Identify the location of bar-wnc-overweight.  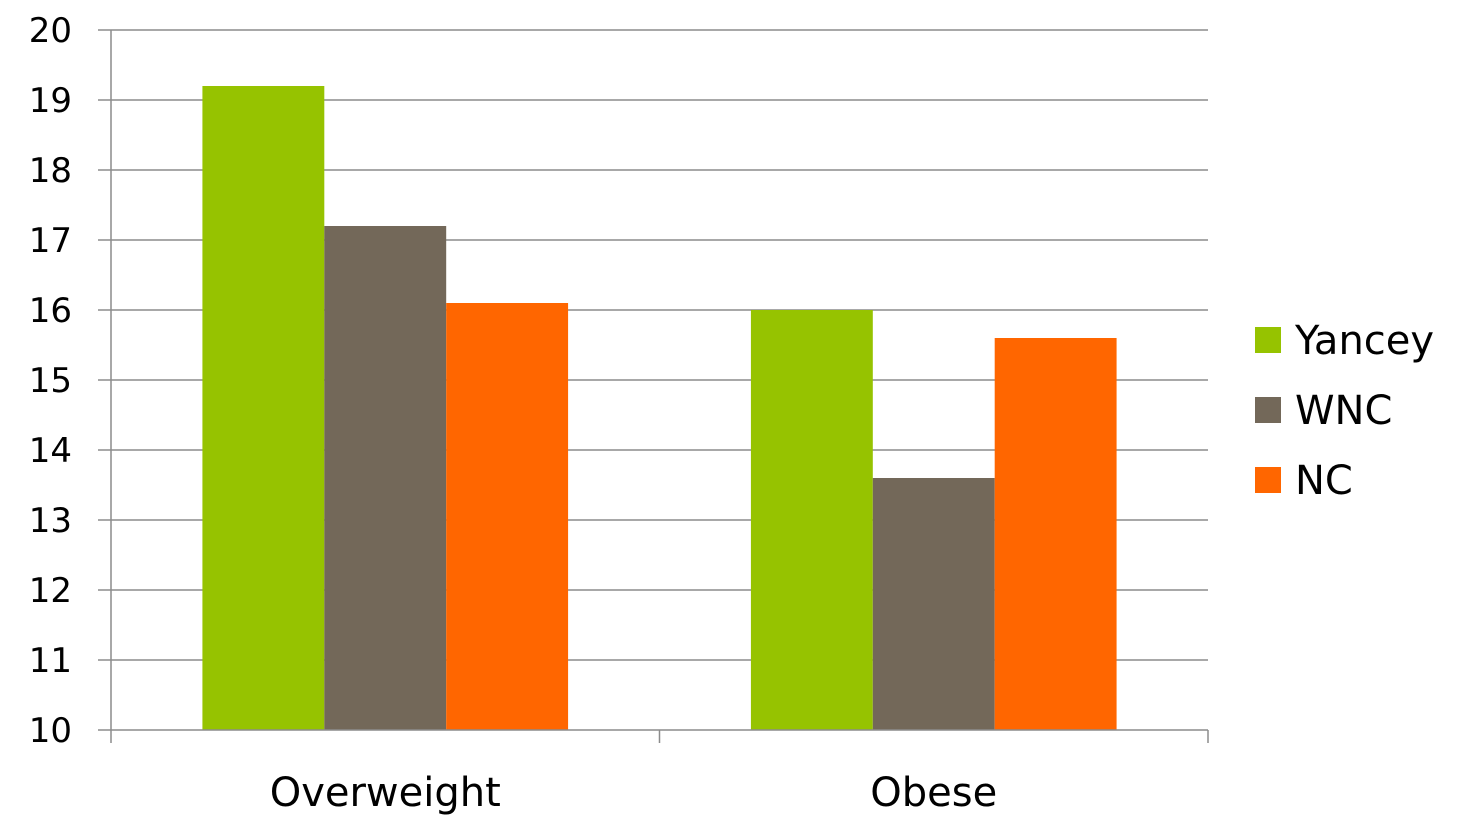
(385, 478).